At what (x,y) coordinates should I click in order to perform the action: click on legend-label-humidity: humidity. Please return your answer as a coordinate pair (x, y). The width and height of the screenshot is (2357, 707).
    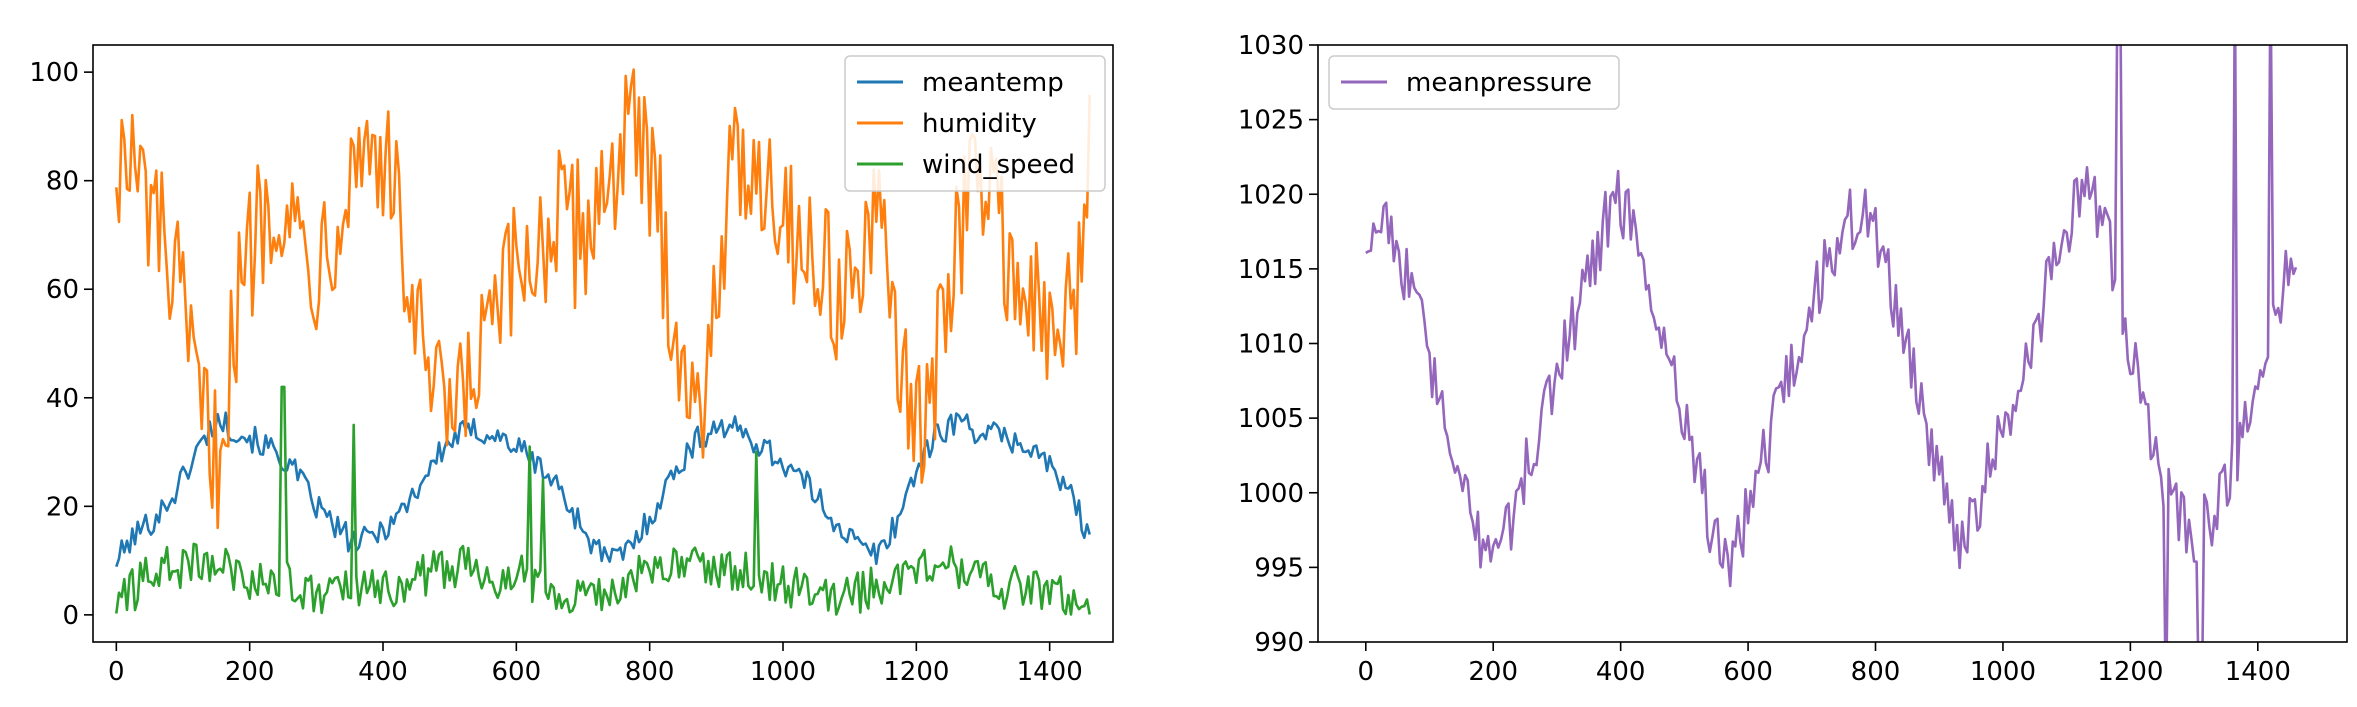
    Looking at the image, I should click on (979, 124).